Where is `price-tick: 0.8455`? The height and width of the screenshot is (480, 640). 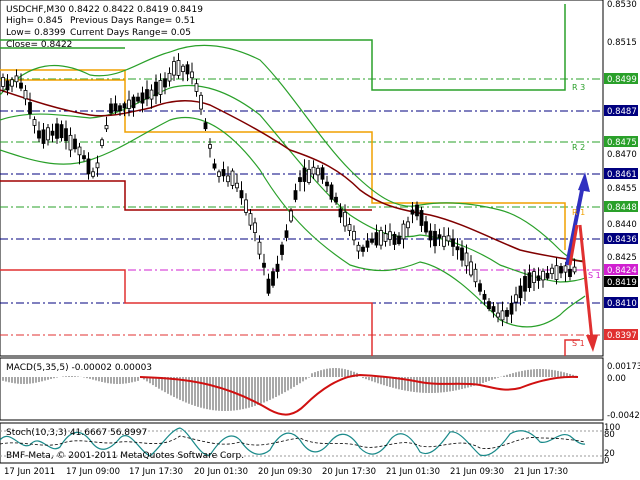 price-tick: 0.8455 is located at coordinates (622, 189).